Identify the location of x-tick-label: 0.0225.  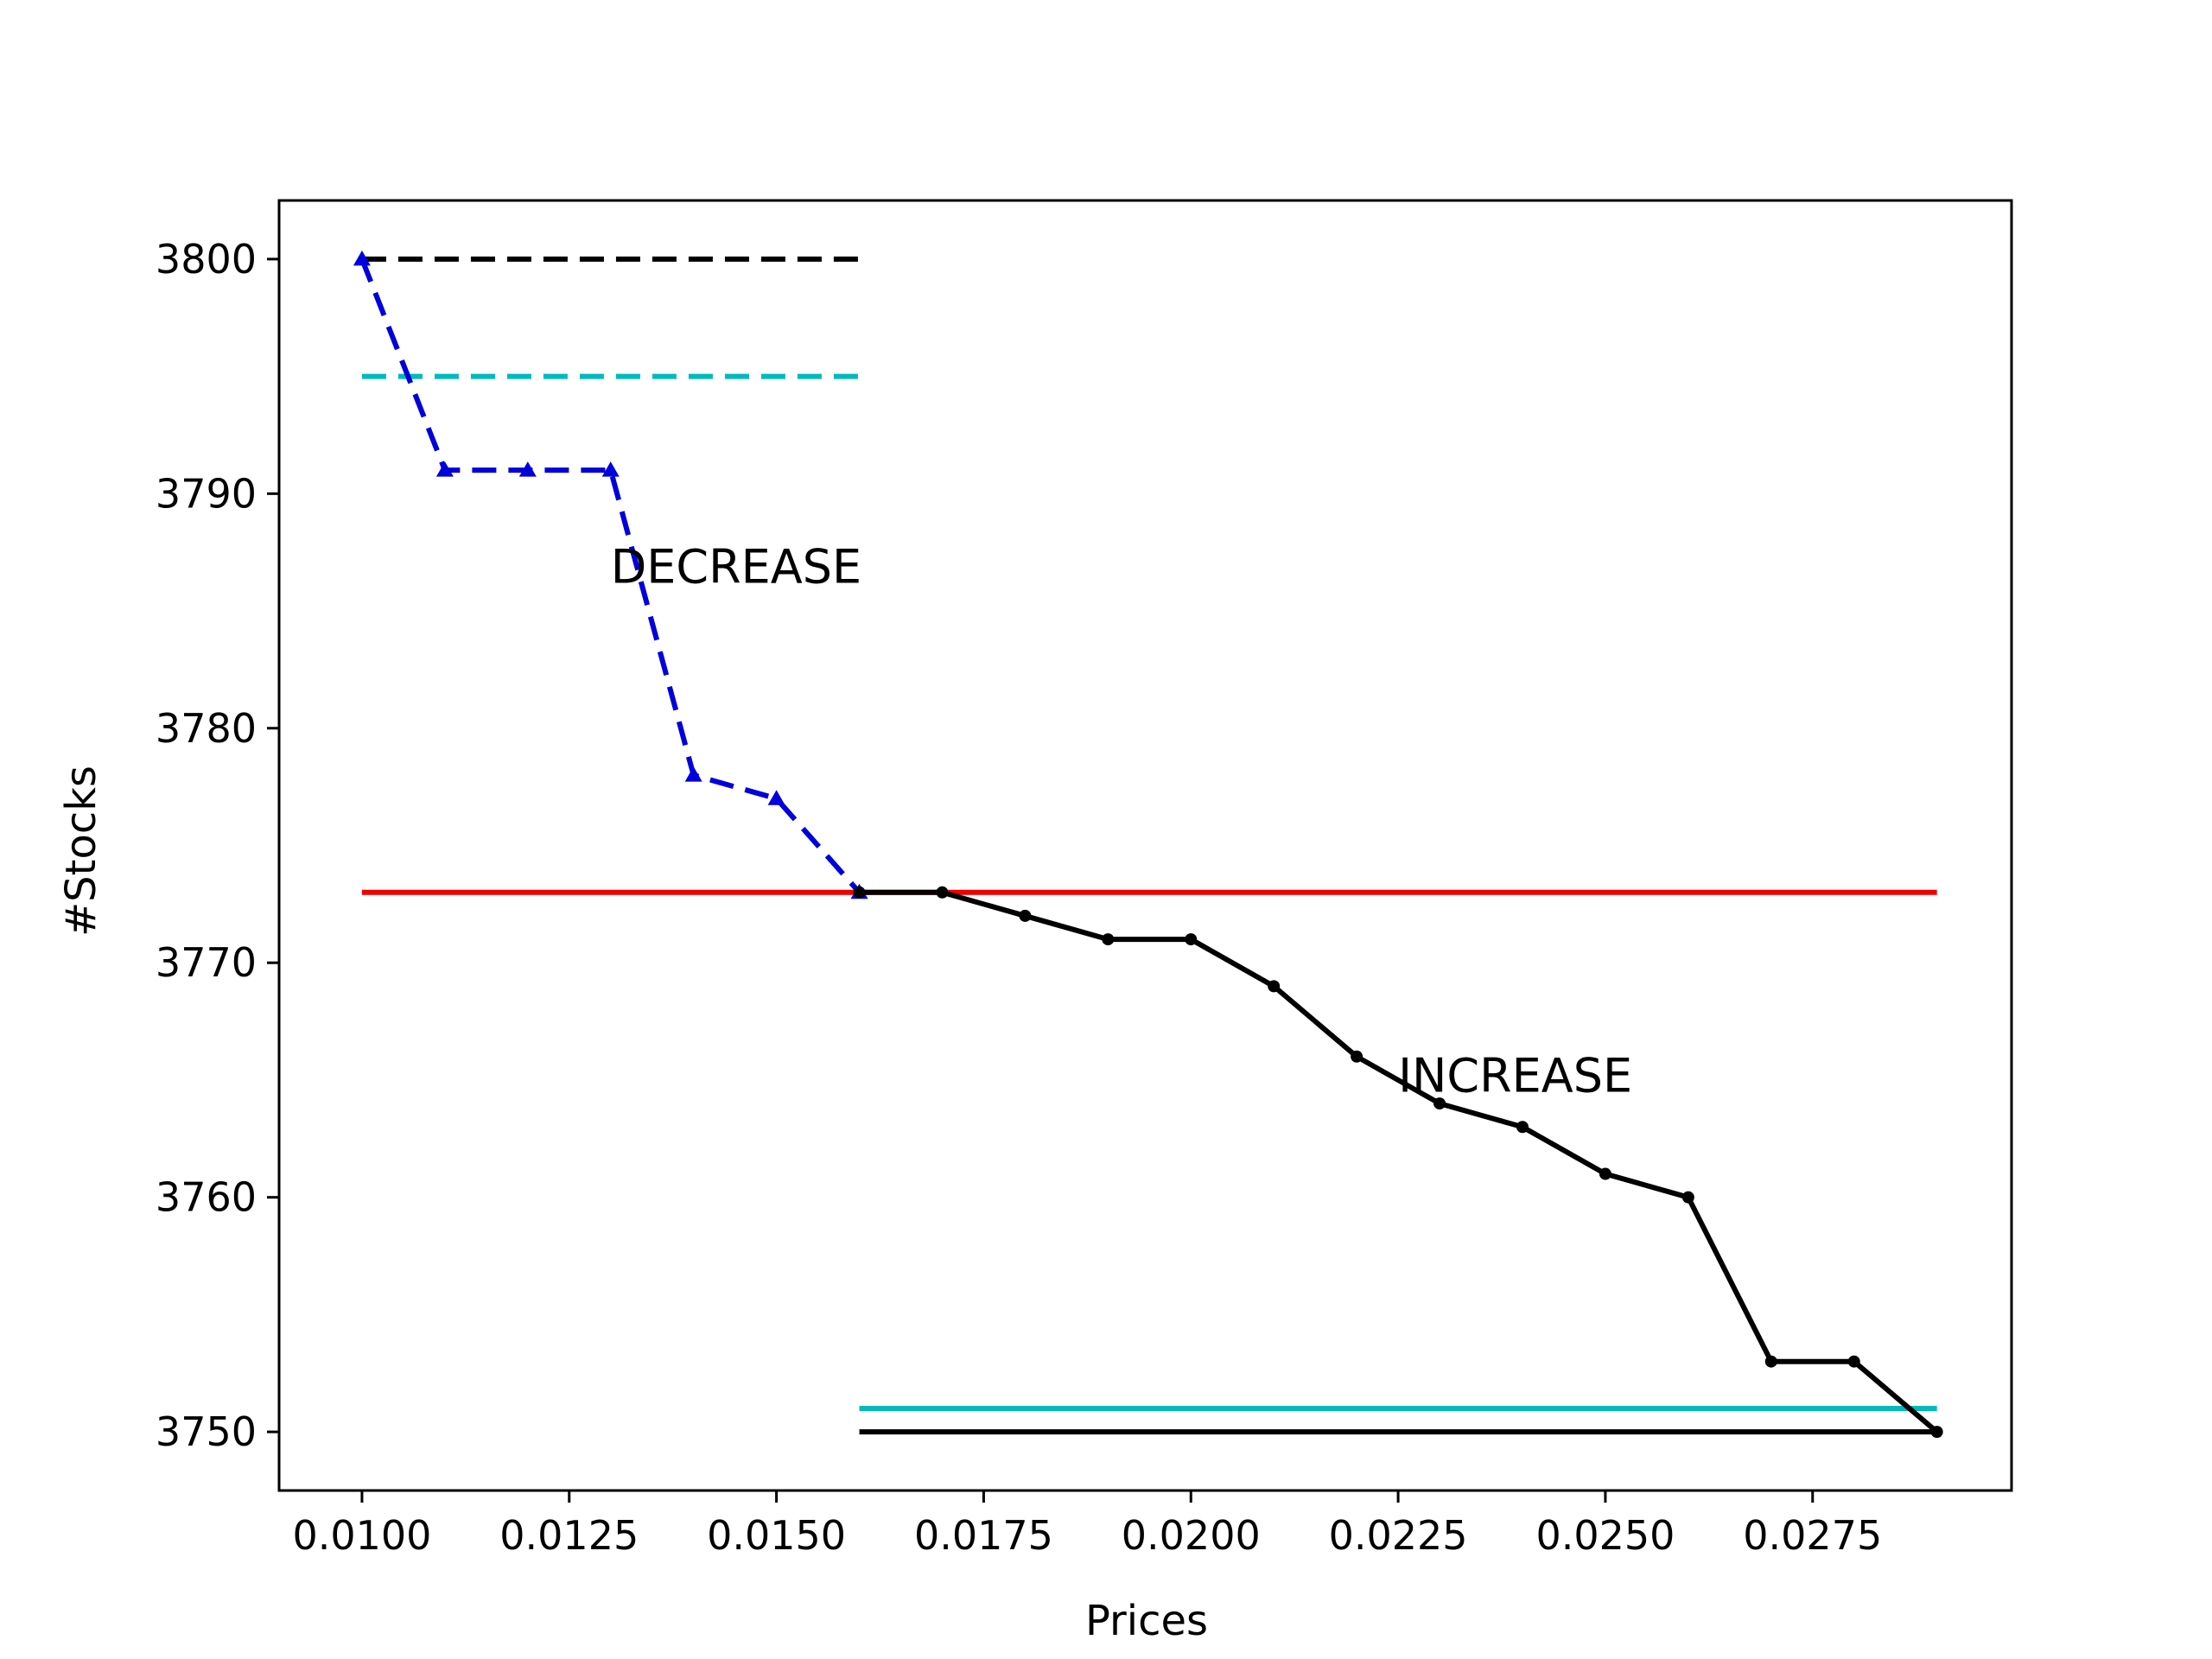
(1398, 1535).